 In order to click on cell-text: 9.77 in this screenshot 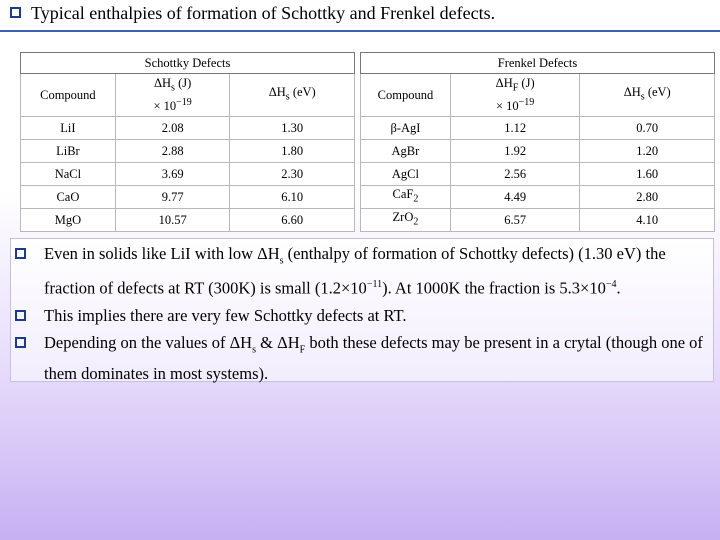, I will do `click(172, 196)`.